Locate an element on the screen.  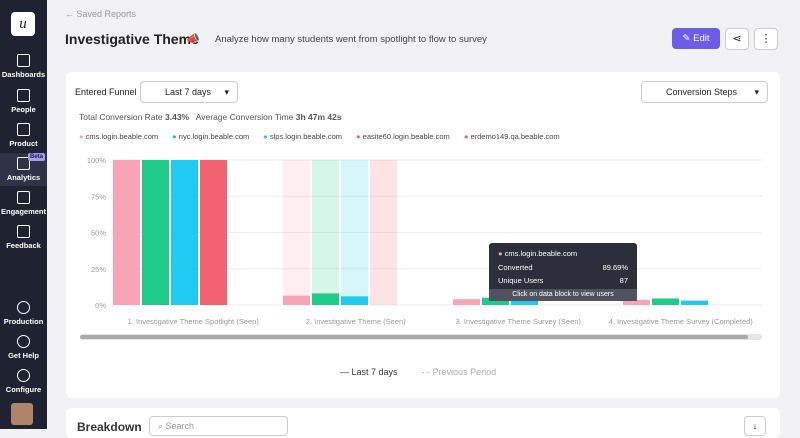
legend-item: ● erdemo149.qa.beable.com is located at coordinates (512, 136).